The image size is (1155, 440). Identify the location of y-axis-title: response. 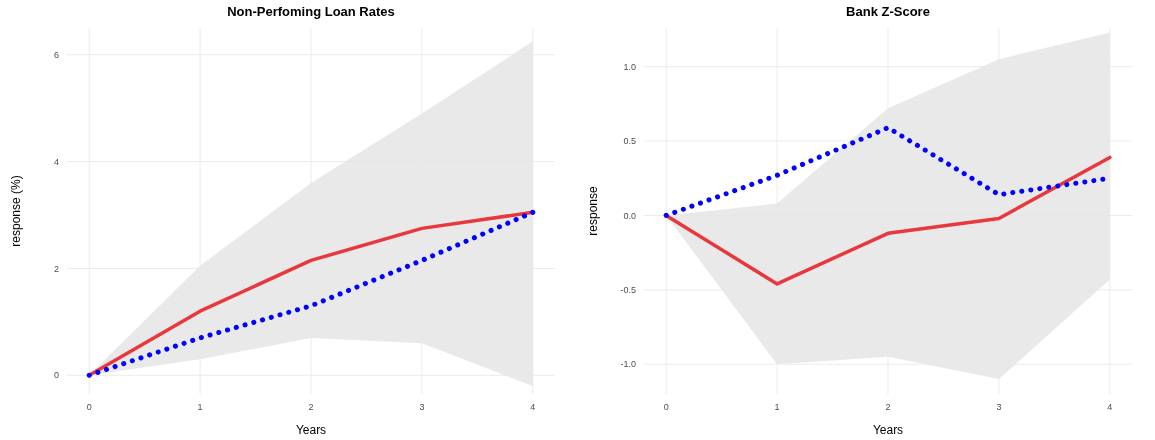
(593, 211).